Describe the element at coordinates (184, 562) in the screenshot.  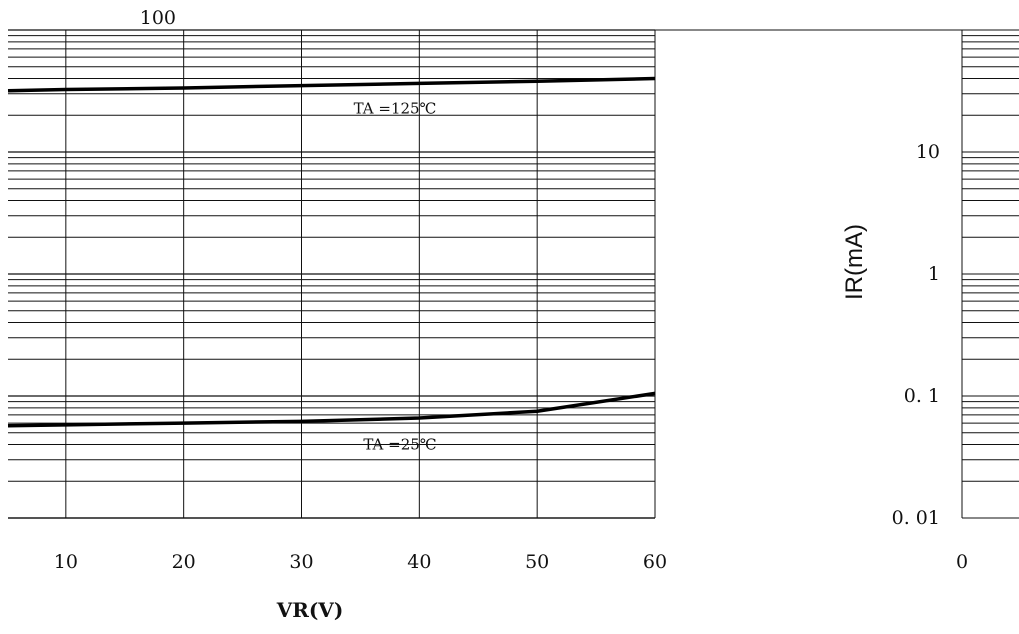
I see `x-tick-label: 20` at that location.